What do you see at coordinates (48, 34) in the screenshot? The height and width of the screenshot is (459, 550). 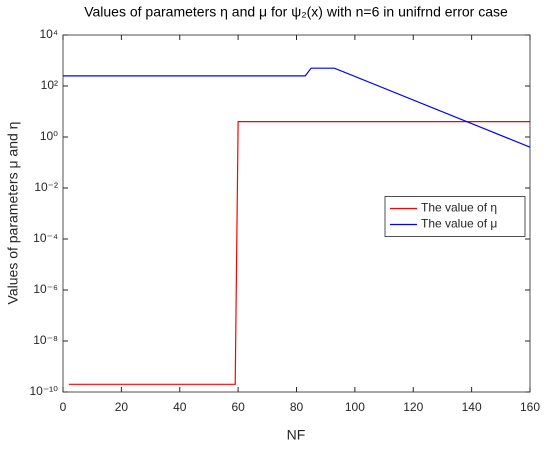 I see `y-tick-label: 10⁴` at bounding box center [48, 34].